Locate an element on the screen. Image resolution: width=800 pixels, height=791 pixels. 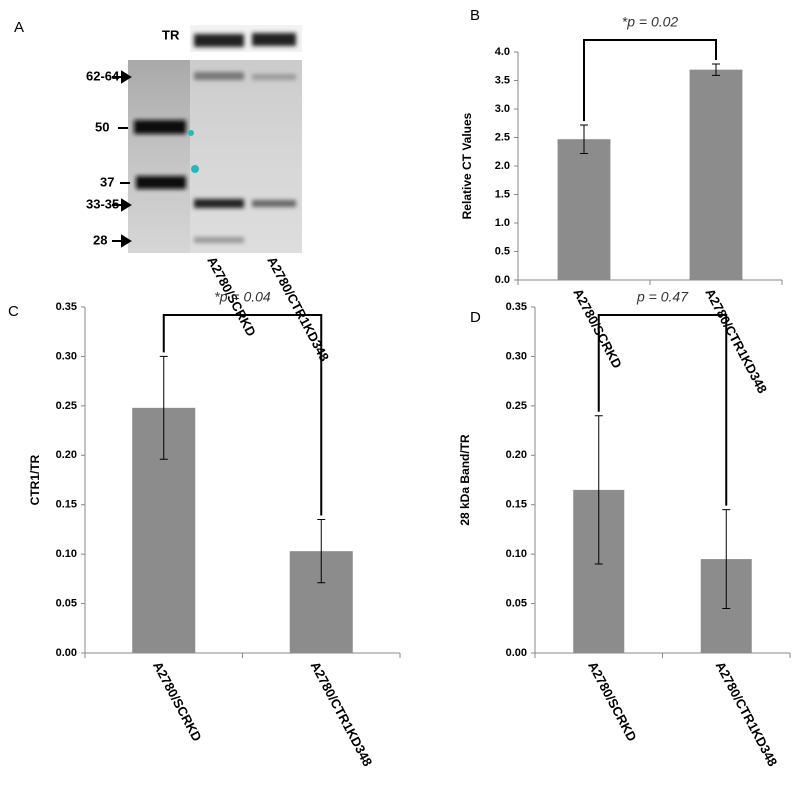
y-tick-label: 2.5 is located at coordinates (502, 137).